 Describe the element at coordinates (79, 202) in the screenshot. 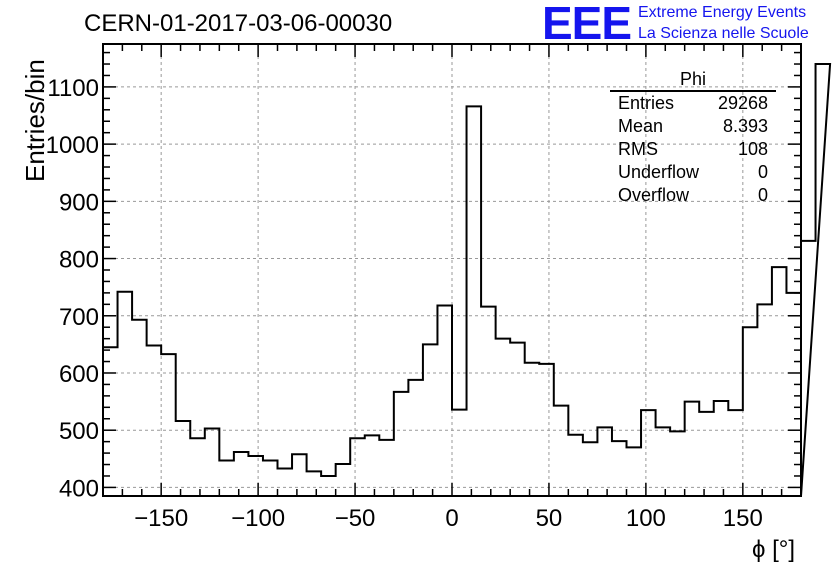

I see `y-tick-label: 900` at that location.